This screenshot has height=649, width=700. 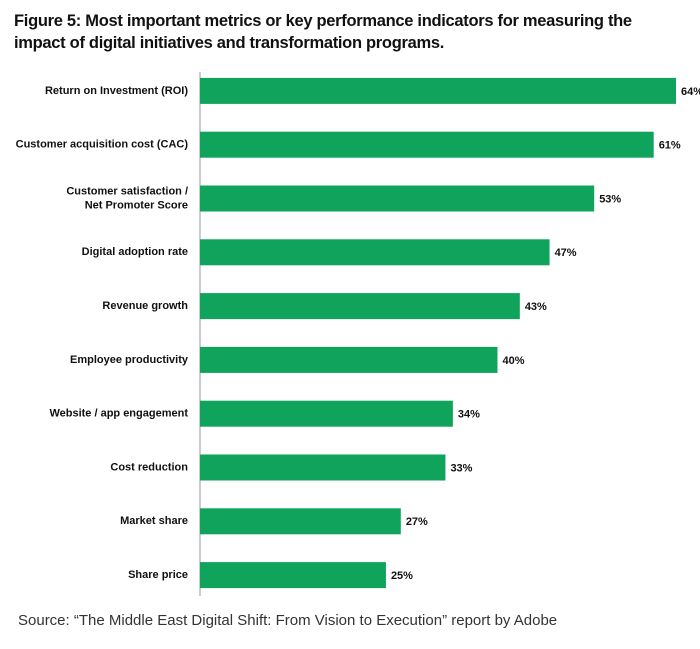 I want to click on value-label: 33%, so click(x=461, y=468).